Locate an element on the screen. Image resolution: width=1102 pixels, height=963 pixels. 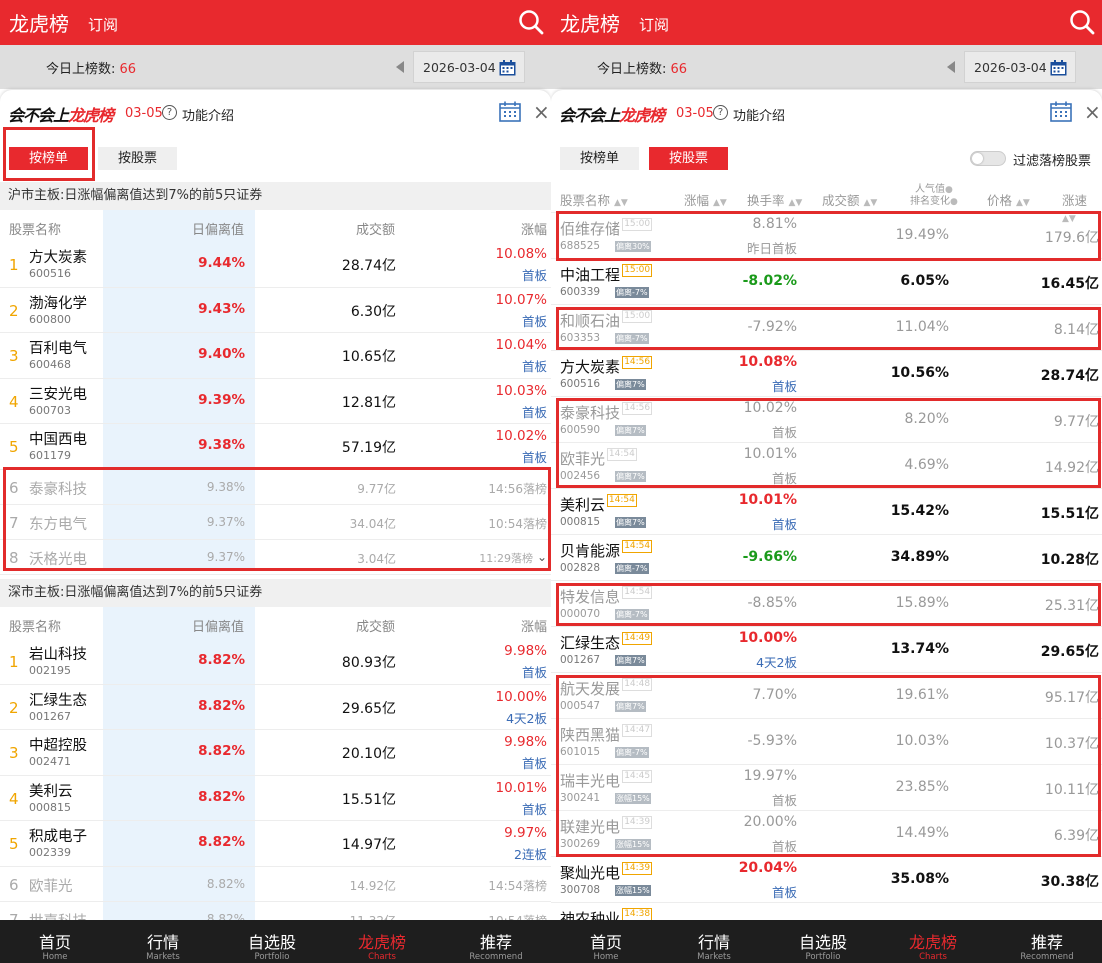
dropped-row: 7 东方电气 9.37% 34.04亿 10:54落榜 is located at coordinates (275, 522).